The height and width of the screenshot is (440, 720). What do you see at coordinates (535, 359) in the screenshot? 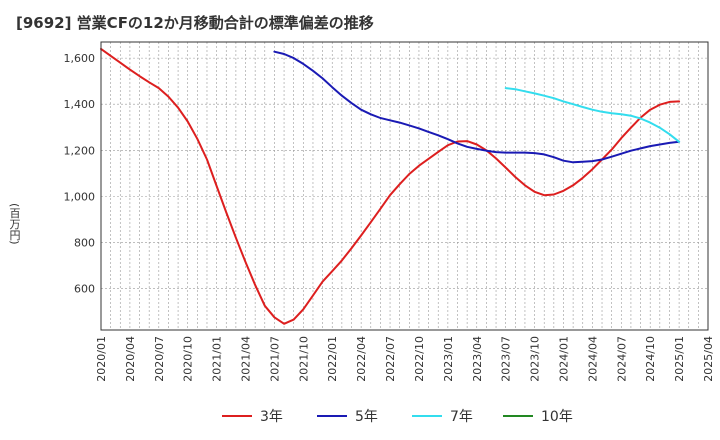
I see `x-tick-label: 2023/10` at bounding box center [535, 359].